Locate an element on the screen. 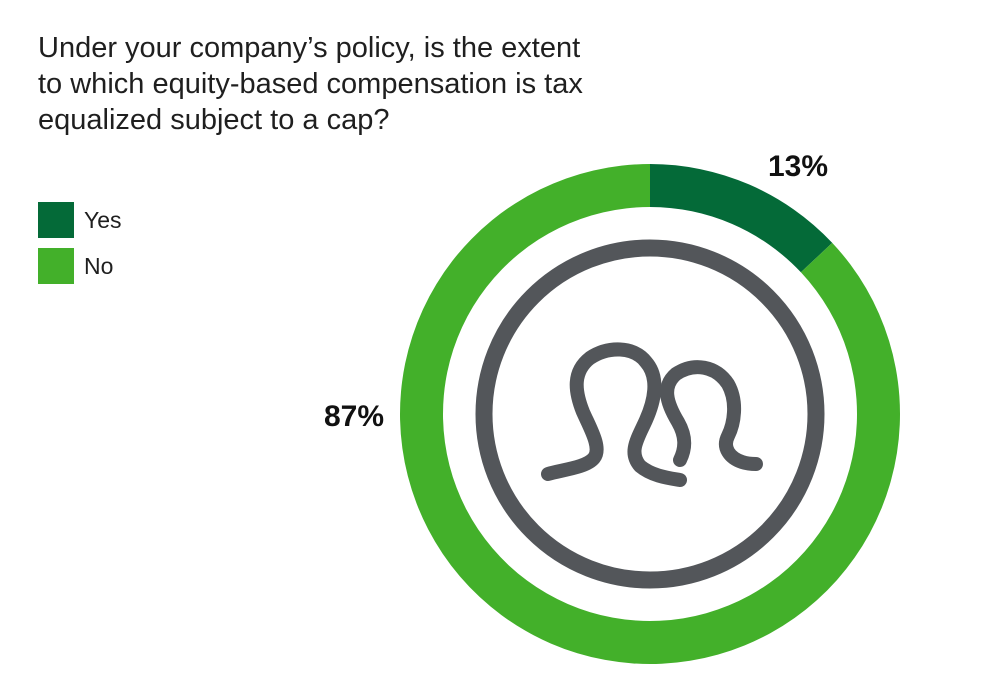 The image size is (1000, 700). data-label-yes: 13% is located at coordinates (798, 166).